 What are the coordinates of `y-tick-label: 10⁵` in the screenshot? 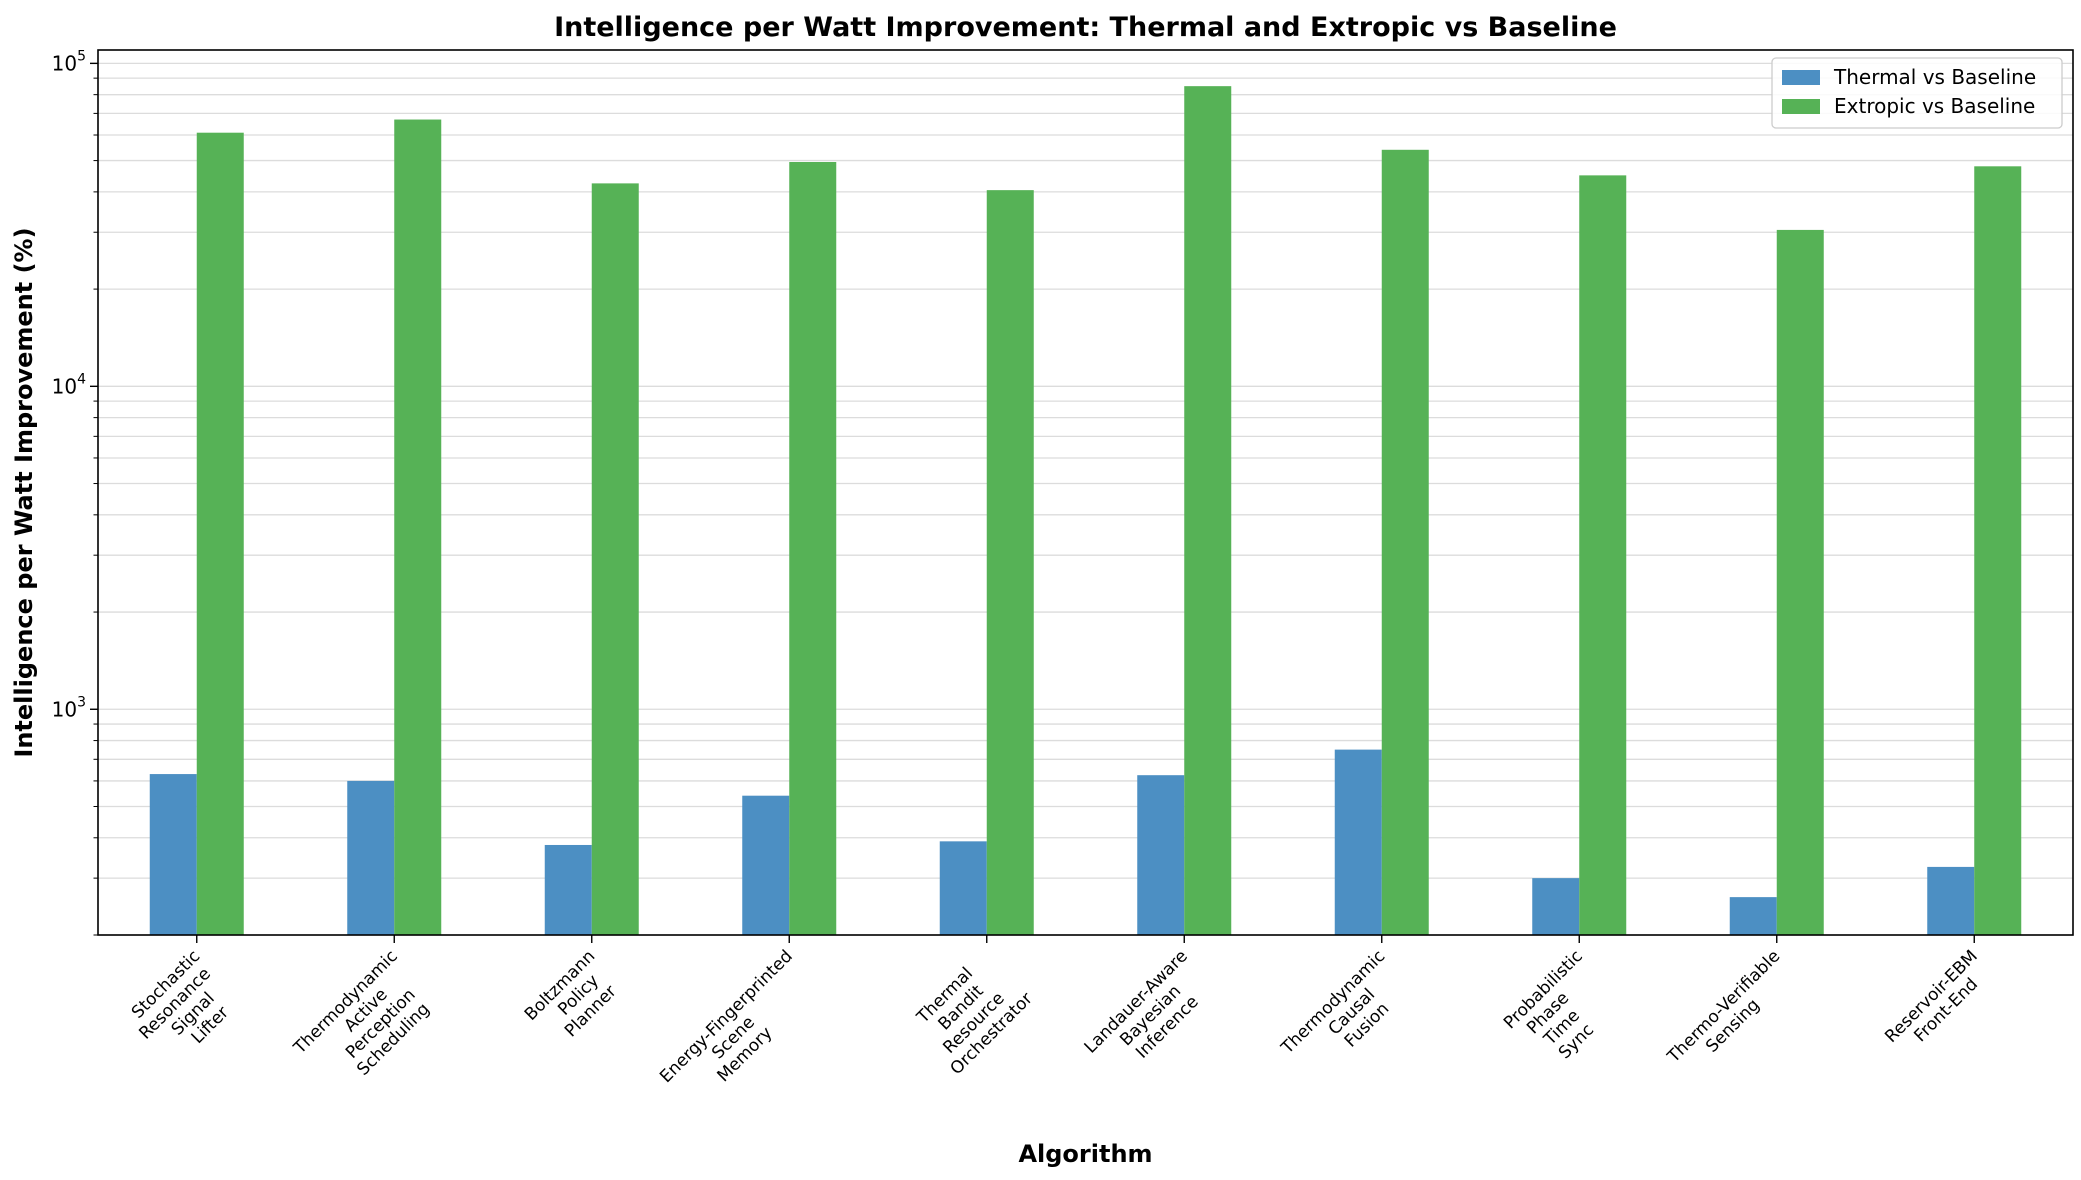 It's located at (69, 61).